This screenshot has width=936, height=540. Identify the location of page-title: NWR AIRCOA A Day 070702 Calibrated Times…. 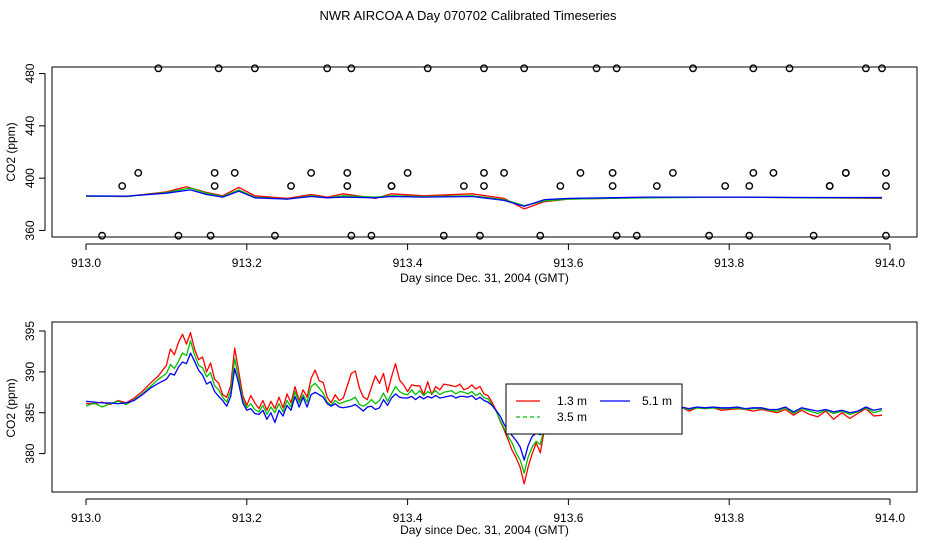
(468, 15).